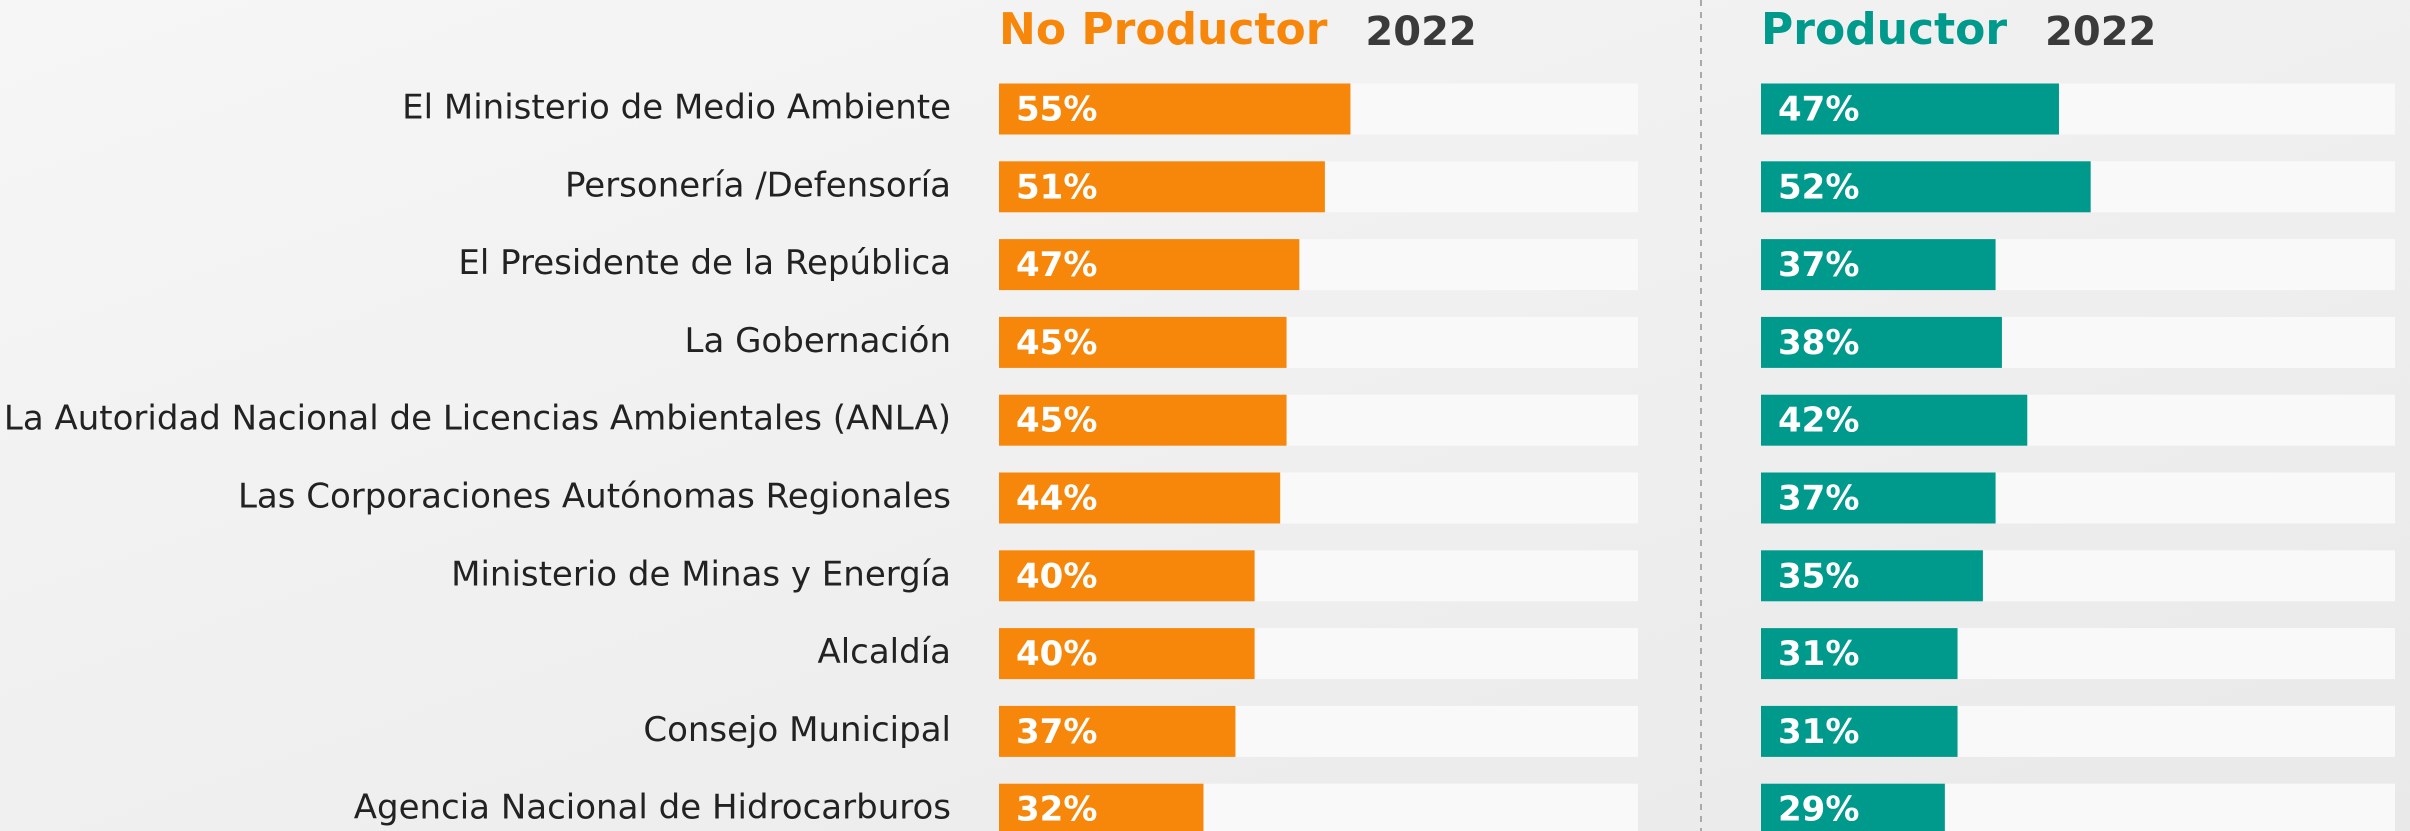  What do you see at coordinates (704, 263) in the screenshot?
I see `category-label: El Presidente de la República` at bounding box center [704, 263].